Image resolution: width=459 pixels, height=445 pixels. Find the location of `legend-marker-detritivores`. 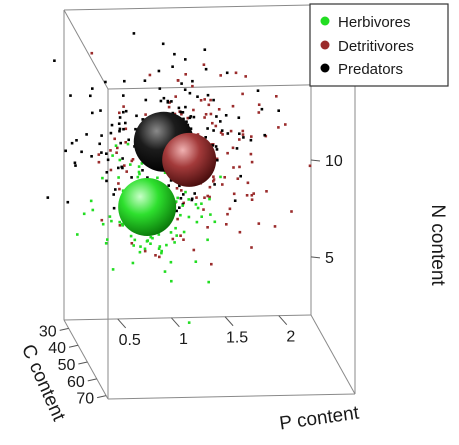

legend-marker-detritivores is located at coordinates (325, 45).